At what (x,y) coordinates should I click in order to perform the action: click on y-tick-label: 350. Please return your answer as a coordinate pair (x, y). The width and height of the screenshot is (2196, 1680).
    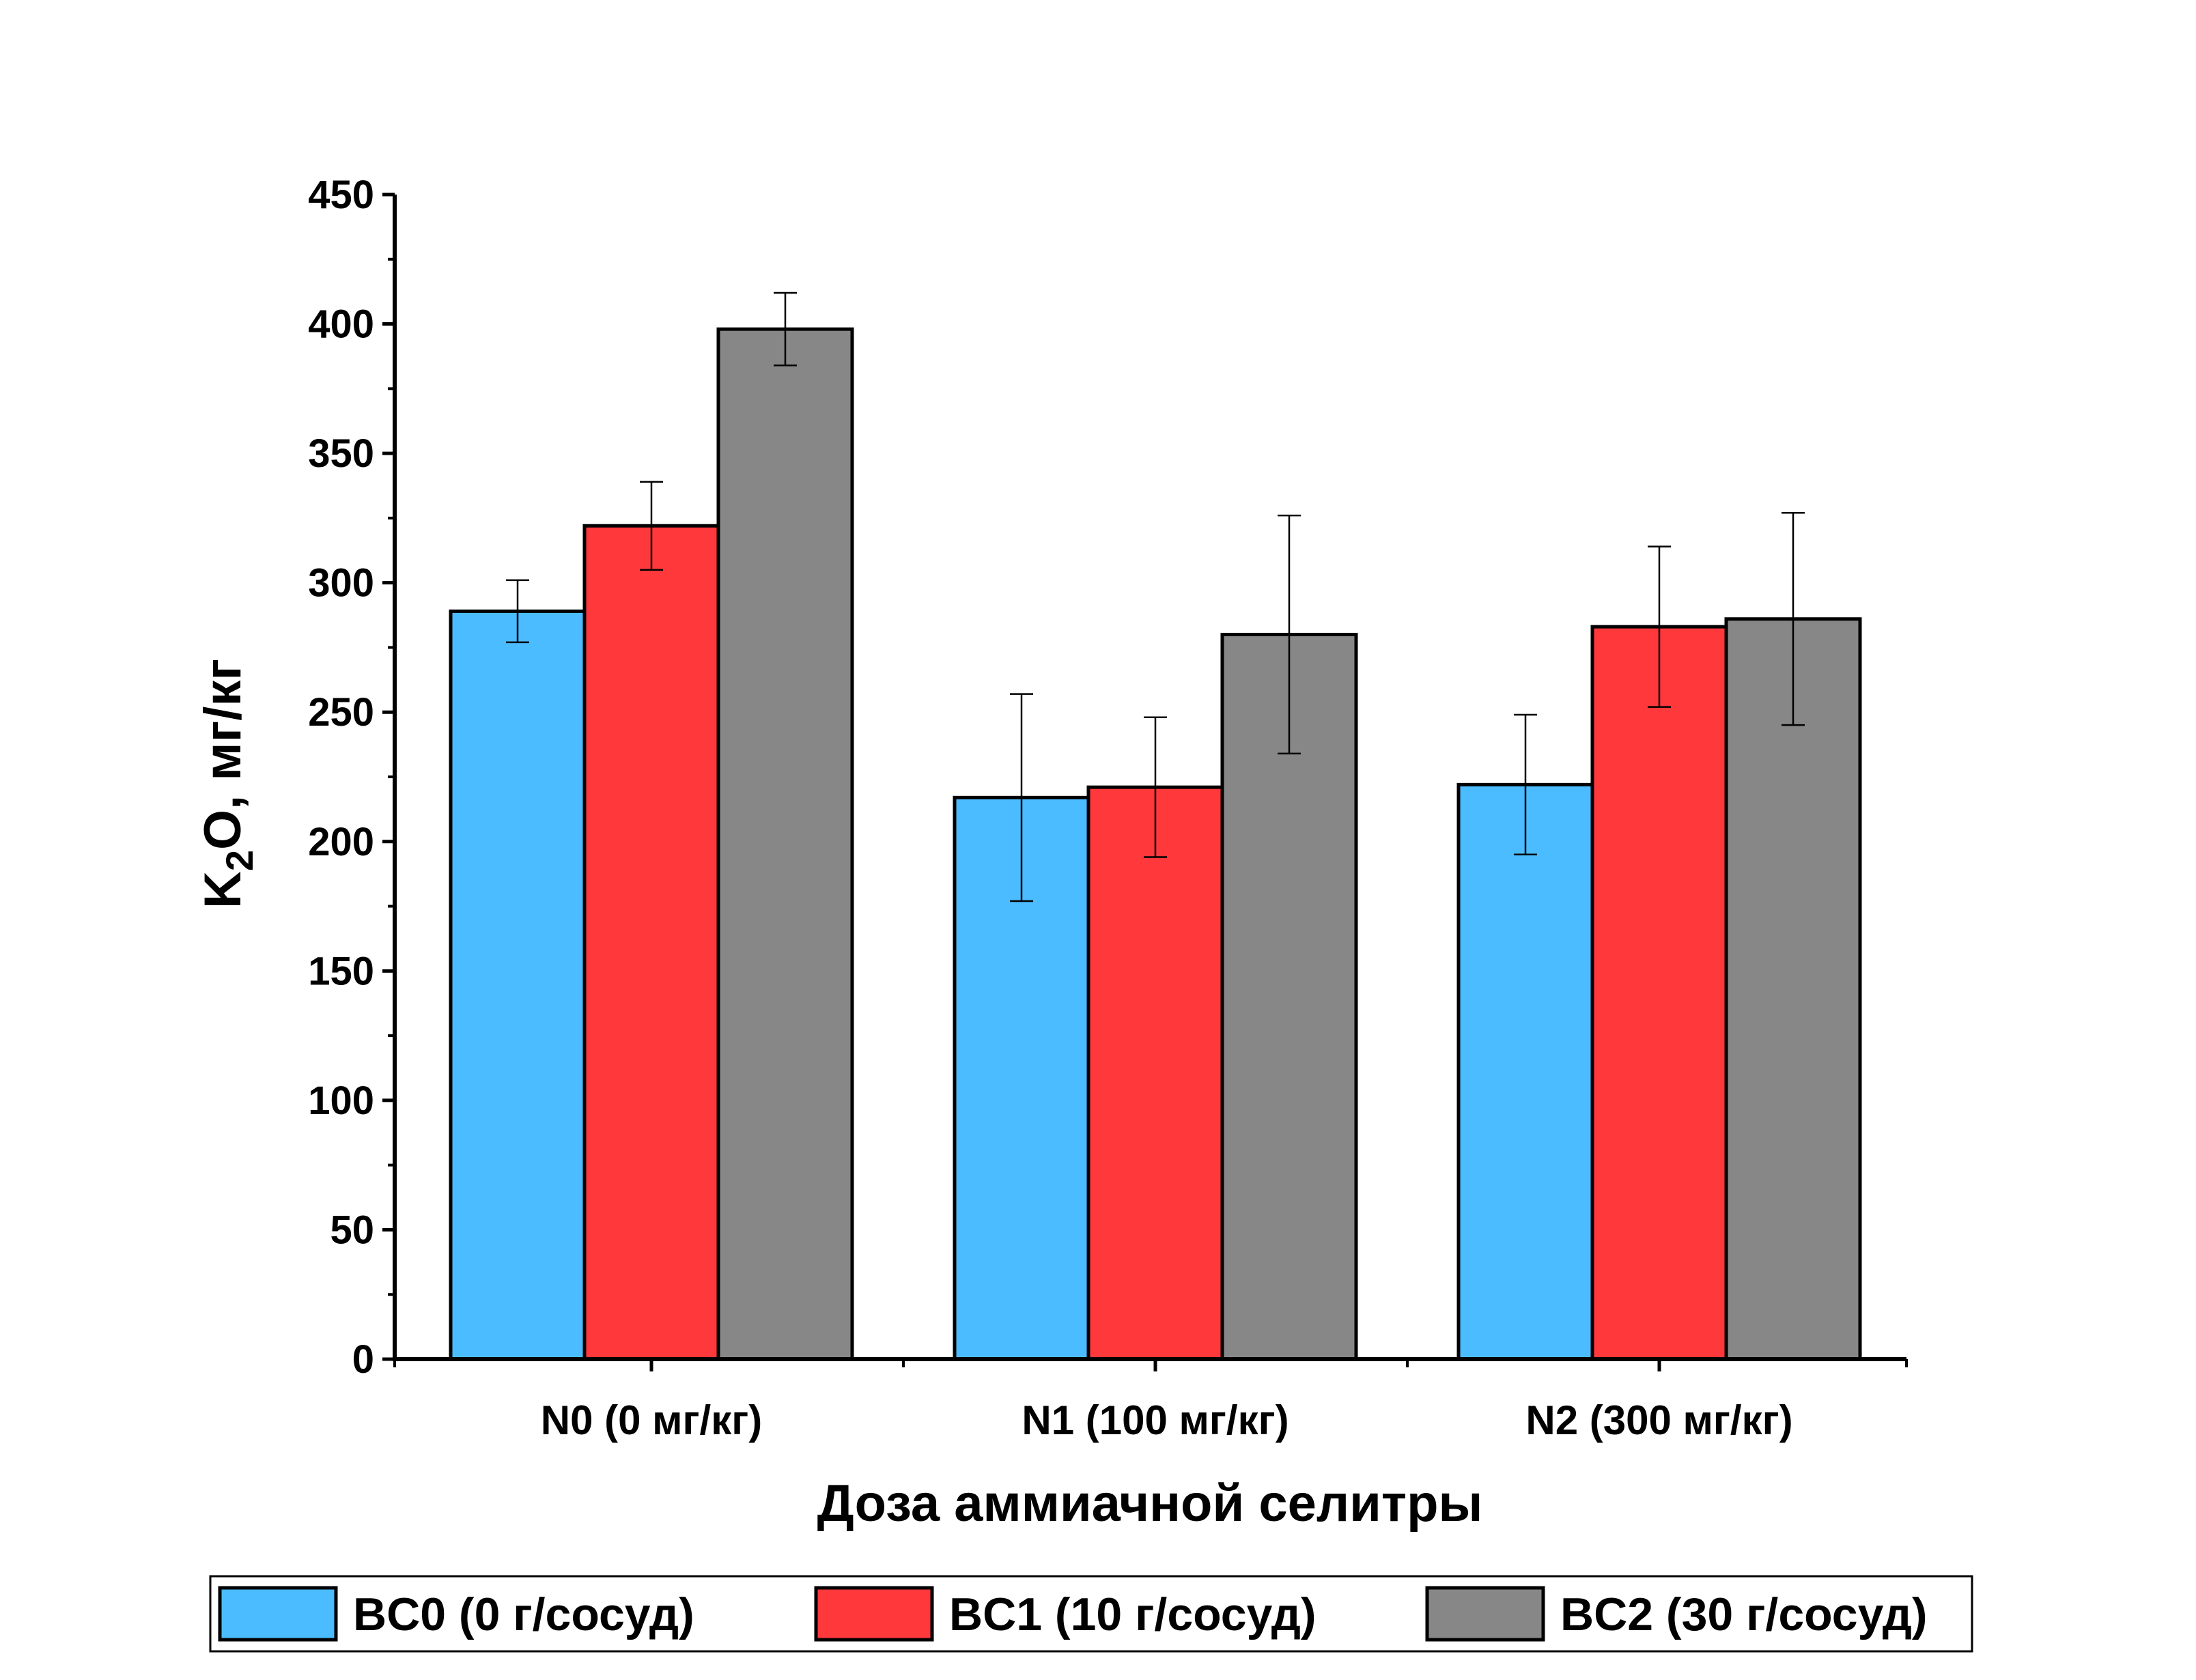
    Looking at the image, I should click on (341, 453).